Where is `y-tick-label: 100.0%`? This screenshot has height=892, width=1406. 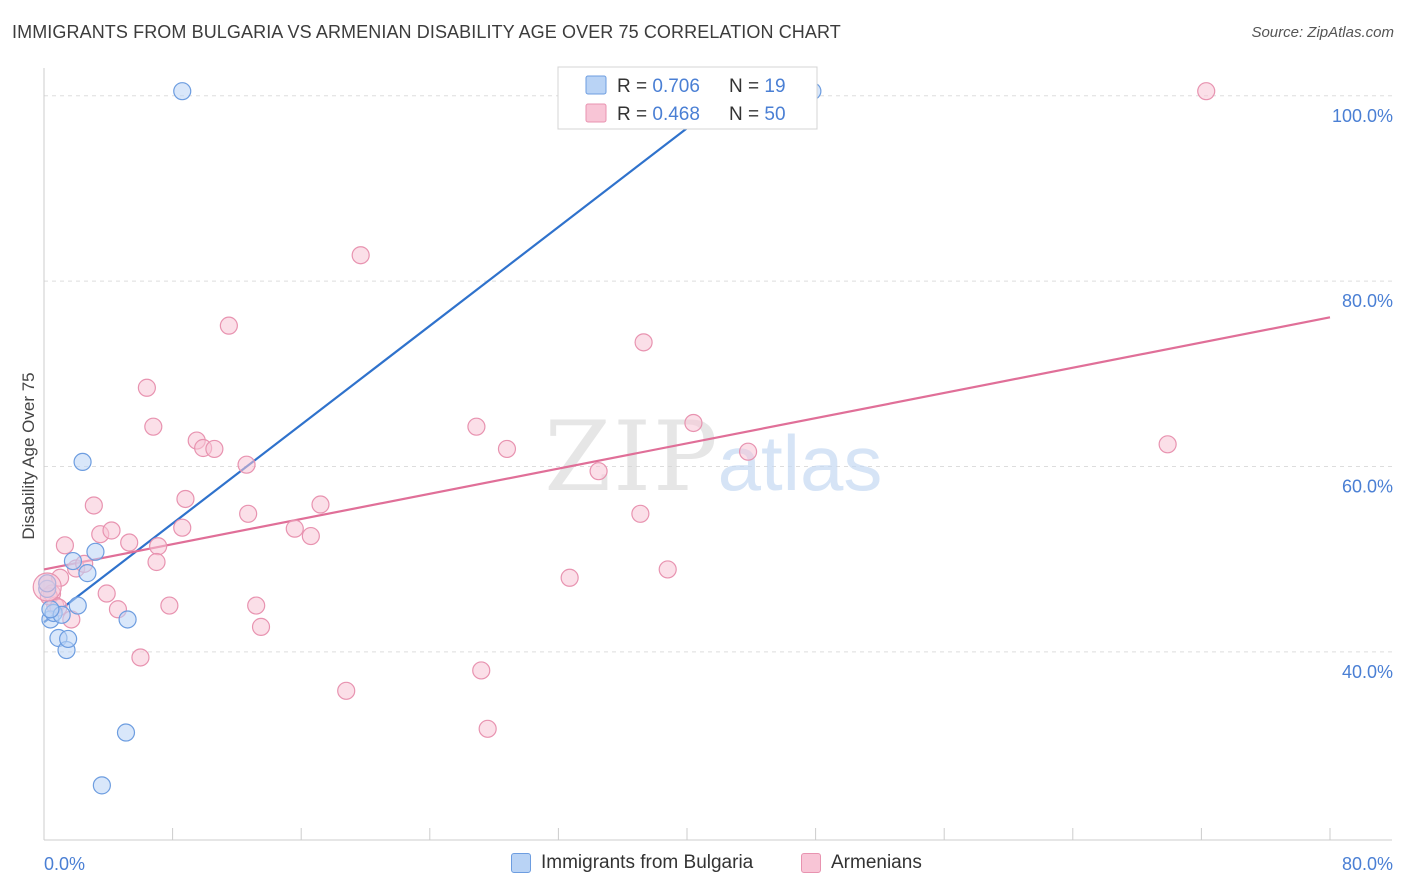 y-tick-label: 100.0% is located at coordinates (1362, 116).